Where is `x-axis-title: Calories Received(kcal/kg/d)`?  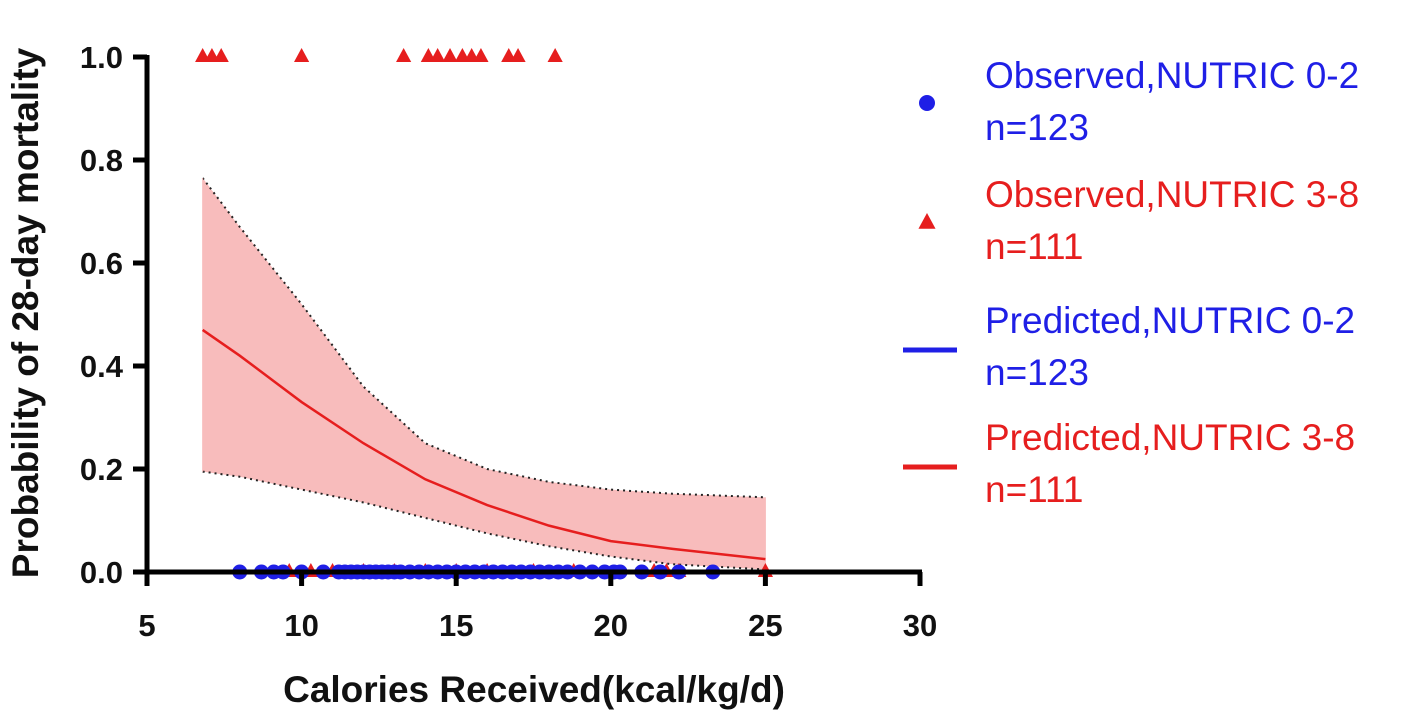
x-axis-title: Calories Received(kcal/kg/d) is located at coordinates (534, 689).